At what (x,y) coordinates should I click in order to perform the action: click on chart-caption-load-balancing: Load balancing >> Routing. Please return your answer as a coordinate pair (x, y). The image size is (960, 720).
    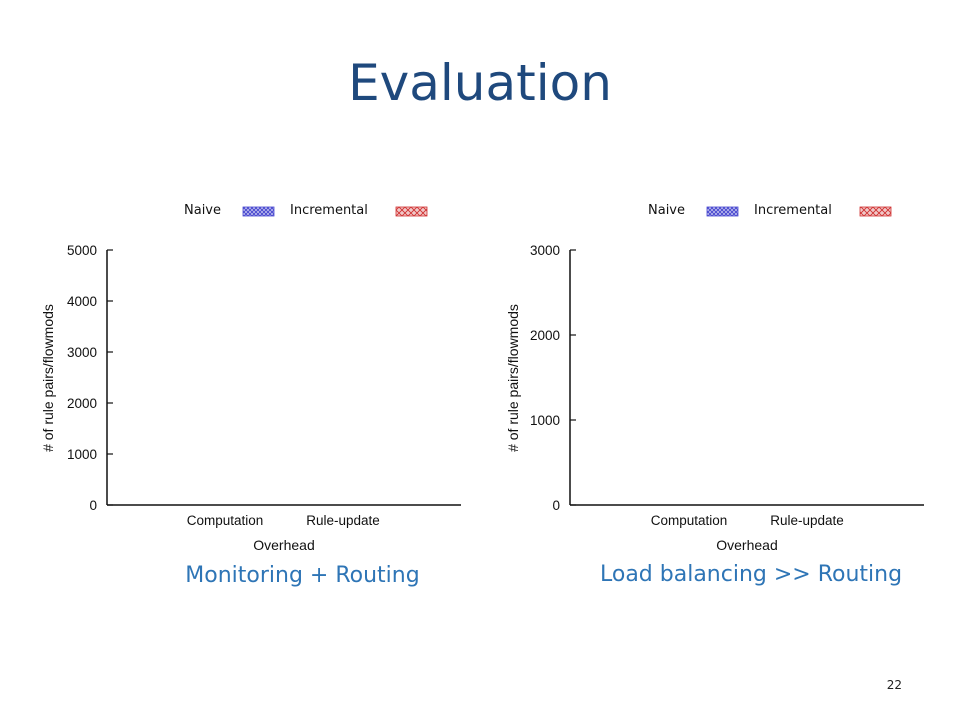
    Looking at the image, I should click on (751, 574).